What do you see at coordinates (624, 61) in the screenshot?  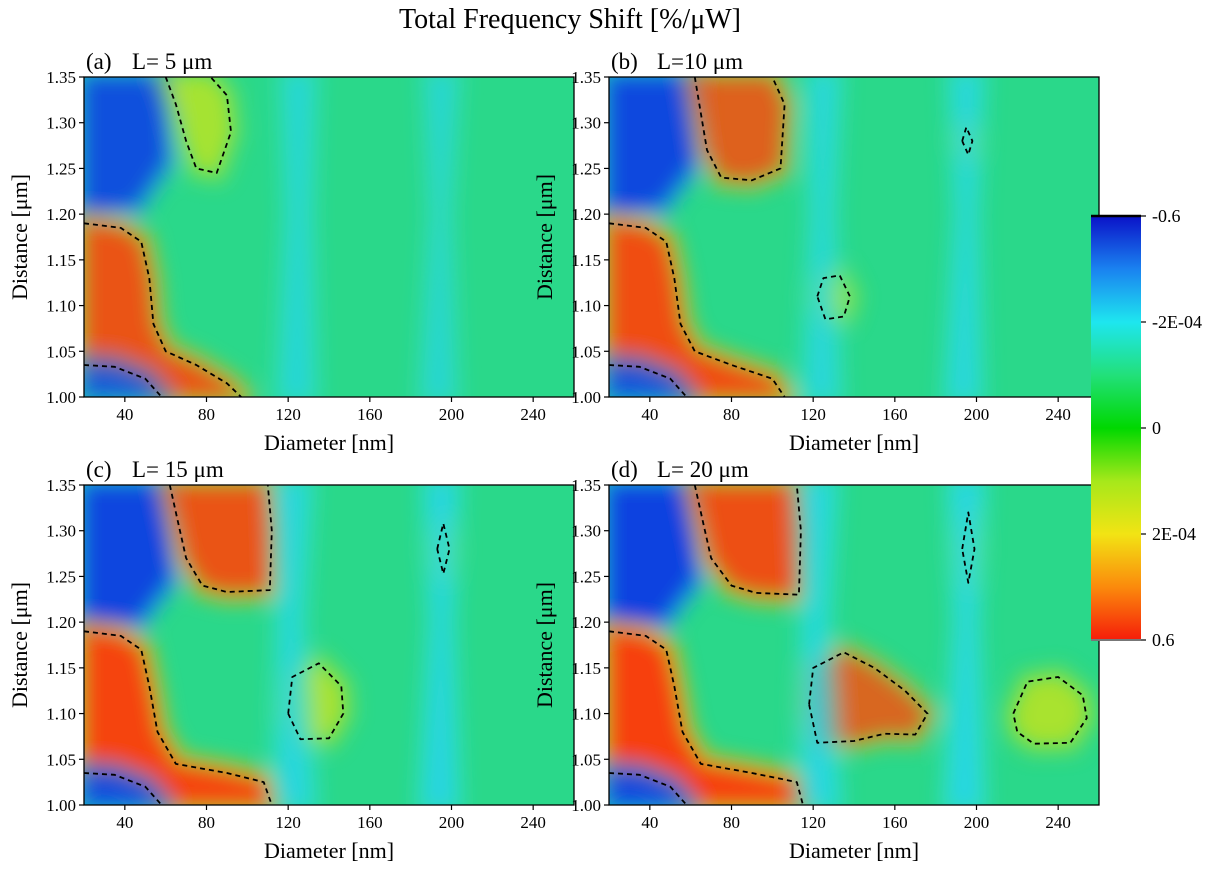 I see `panel-label: (b)` at bounding box center [624, 61].